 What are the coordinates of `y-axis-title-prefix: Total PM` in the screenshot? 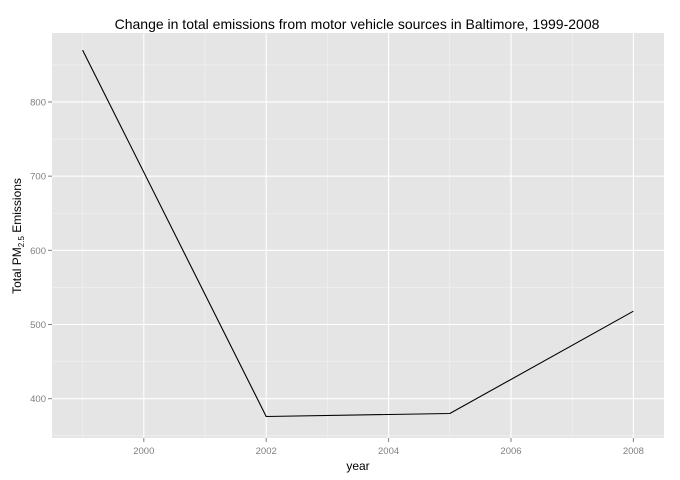 It's located at (17, 270).